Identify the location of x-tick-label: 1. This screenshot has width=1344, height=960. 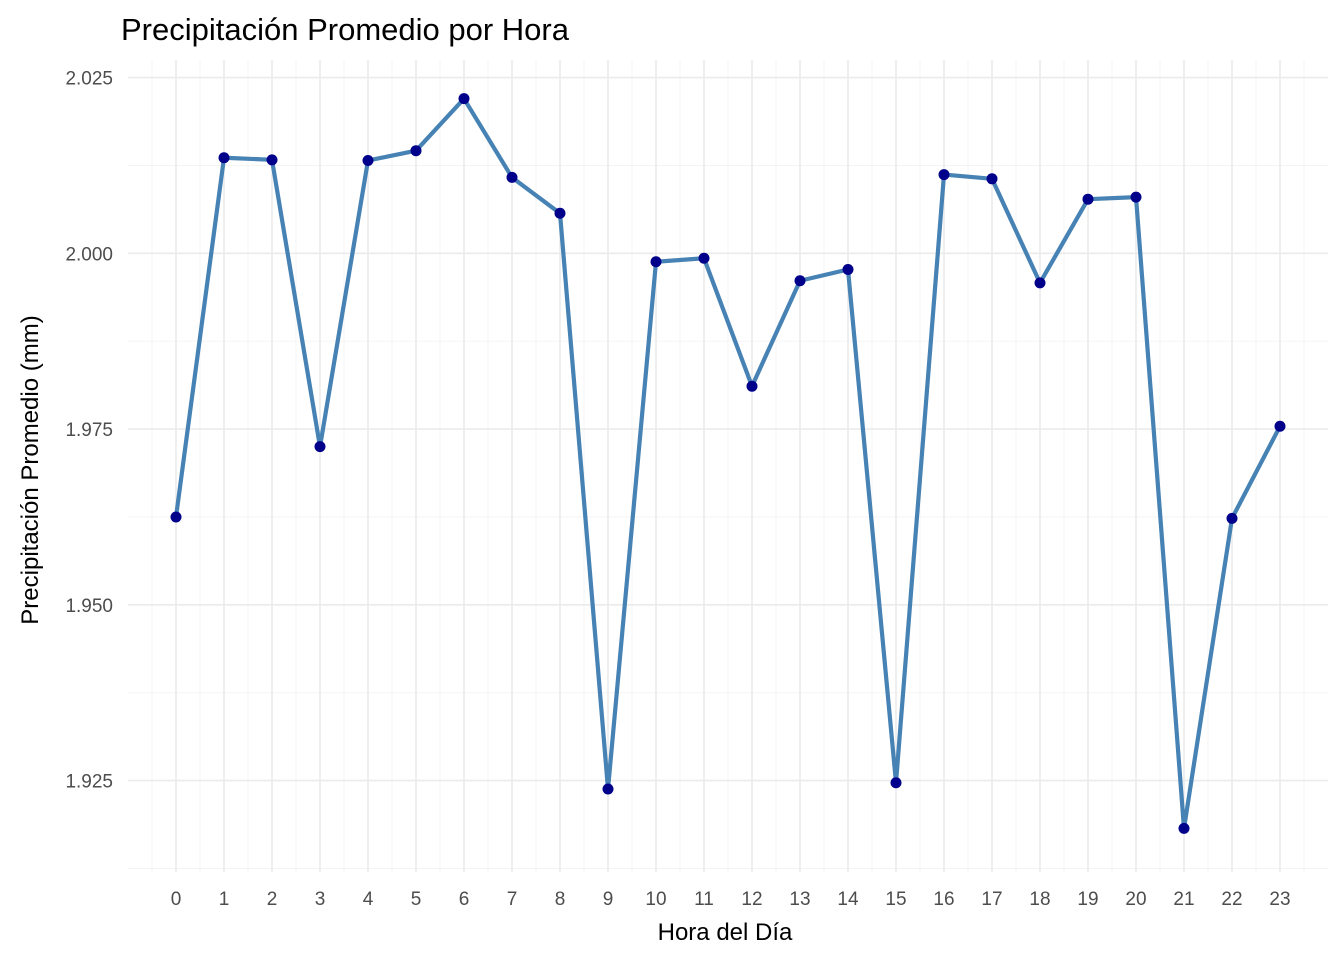
(224, 899).